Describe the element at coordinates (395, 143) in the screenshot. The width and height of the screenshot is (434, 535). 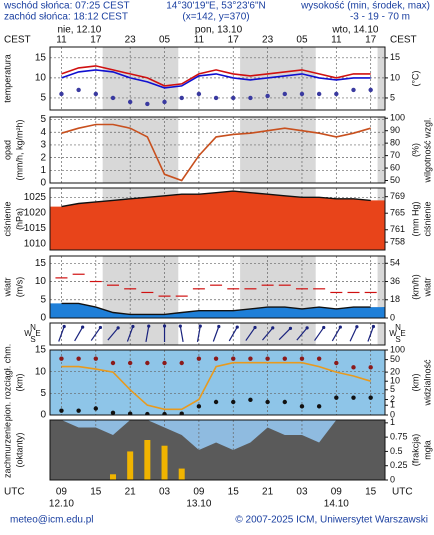
I see `y2-tick-label: 80` at that location.